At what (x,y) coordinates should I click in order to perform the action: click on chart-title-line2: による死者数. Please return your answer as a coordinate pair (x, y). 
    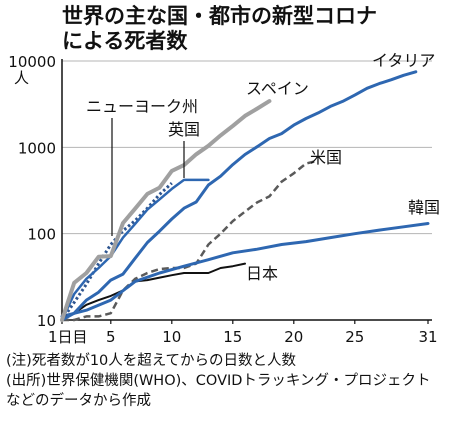
    Looking at the image, I should click on (125, 41).